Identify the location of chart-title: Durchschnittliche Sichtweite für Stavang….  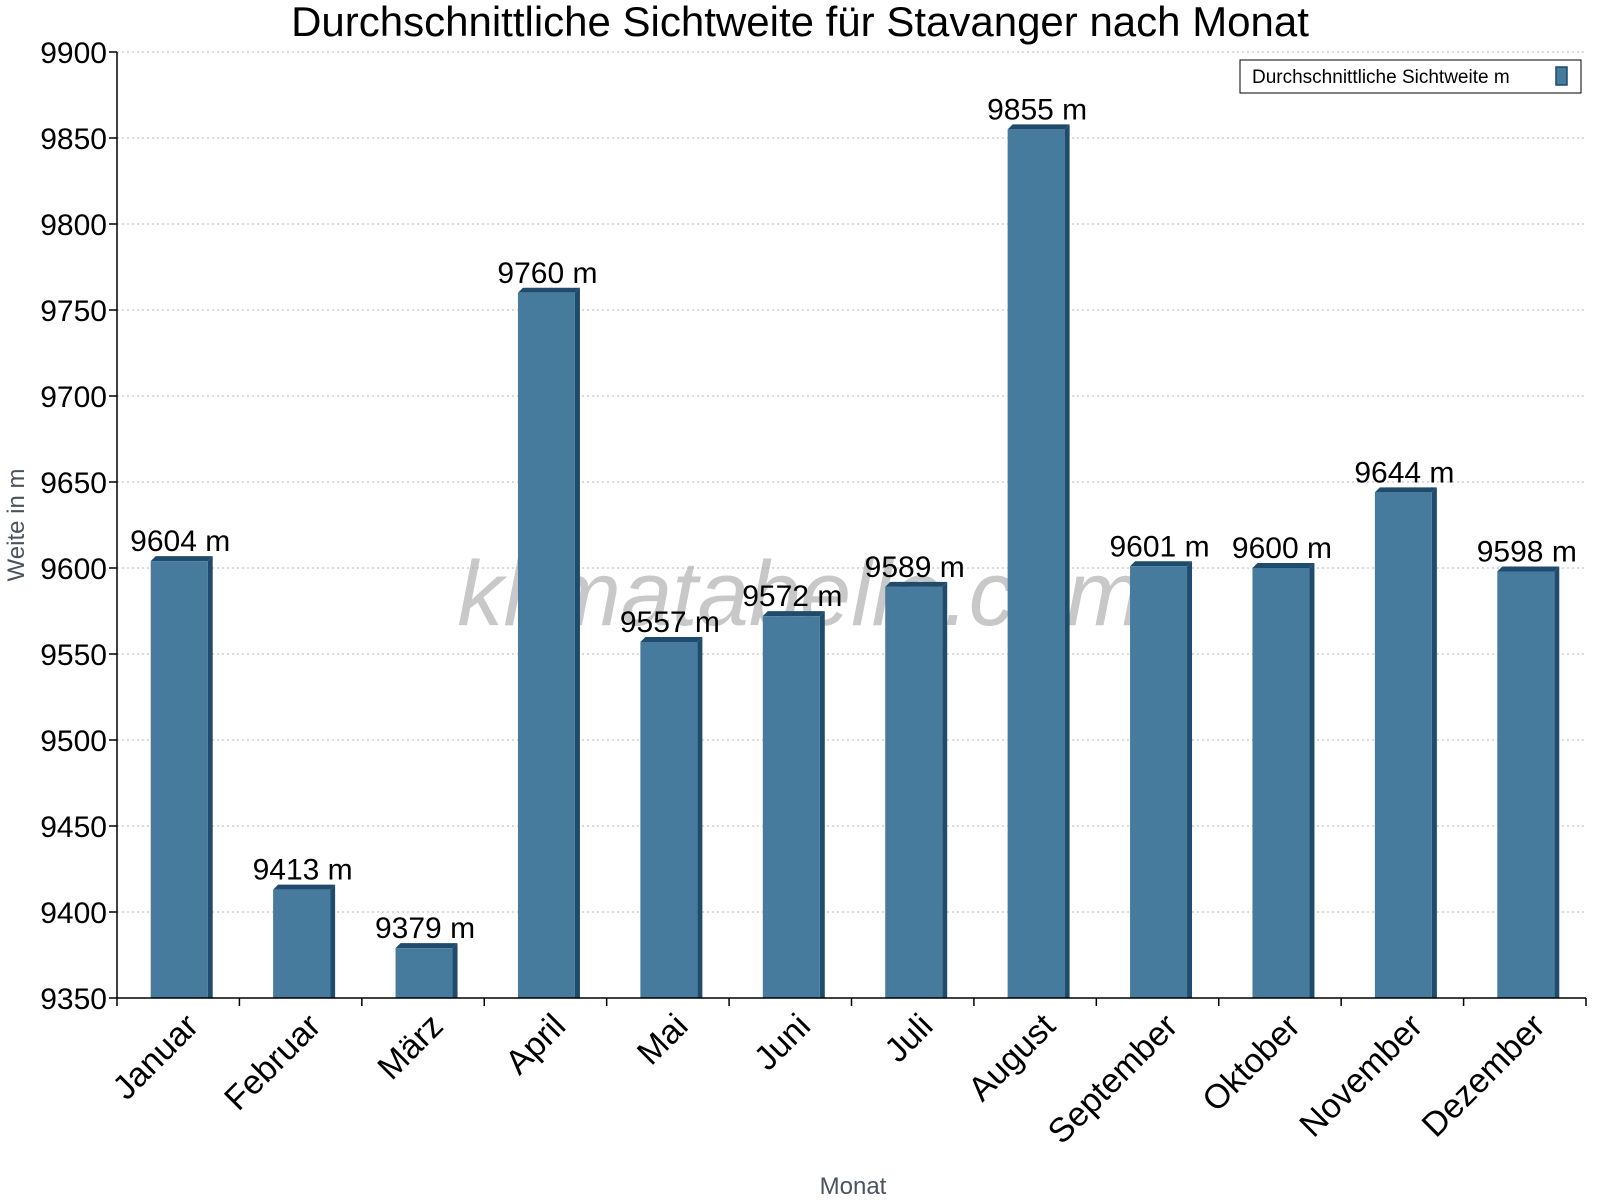
(800, 22).